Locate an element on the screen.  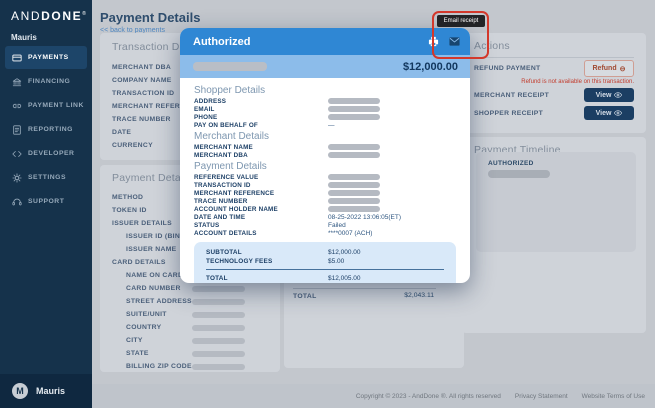
user-name: Mauris is located at coordinates (51, 391).